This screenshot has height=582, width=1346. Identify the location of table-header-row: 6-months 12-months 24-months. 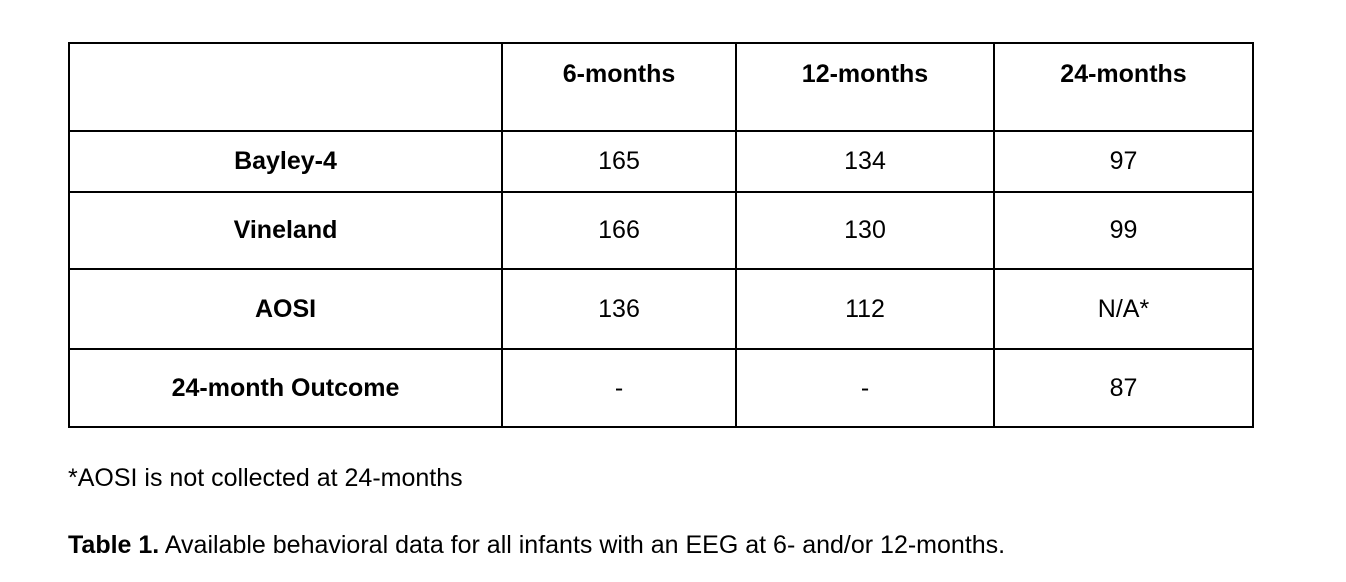
(661, 87).